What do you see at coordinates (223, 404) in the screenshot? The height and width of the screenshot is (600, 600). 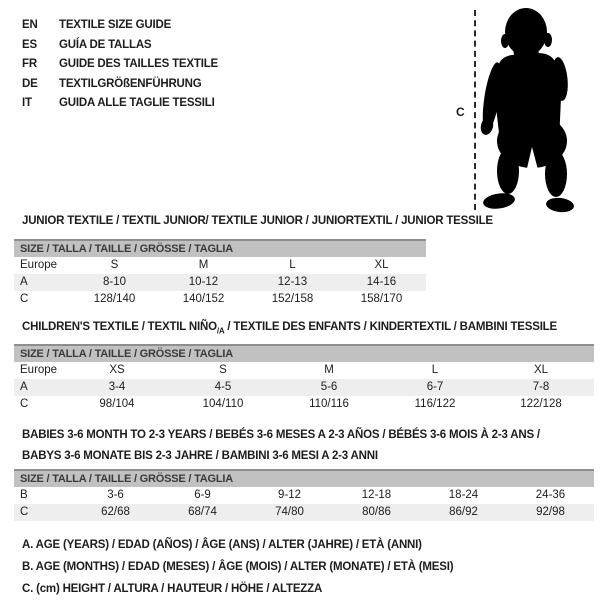 I see `size-cell: 104/110` at bounding box center [223, 404].